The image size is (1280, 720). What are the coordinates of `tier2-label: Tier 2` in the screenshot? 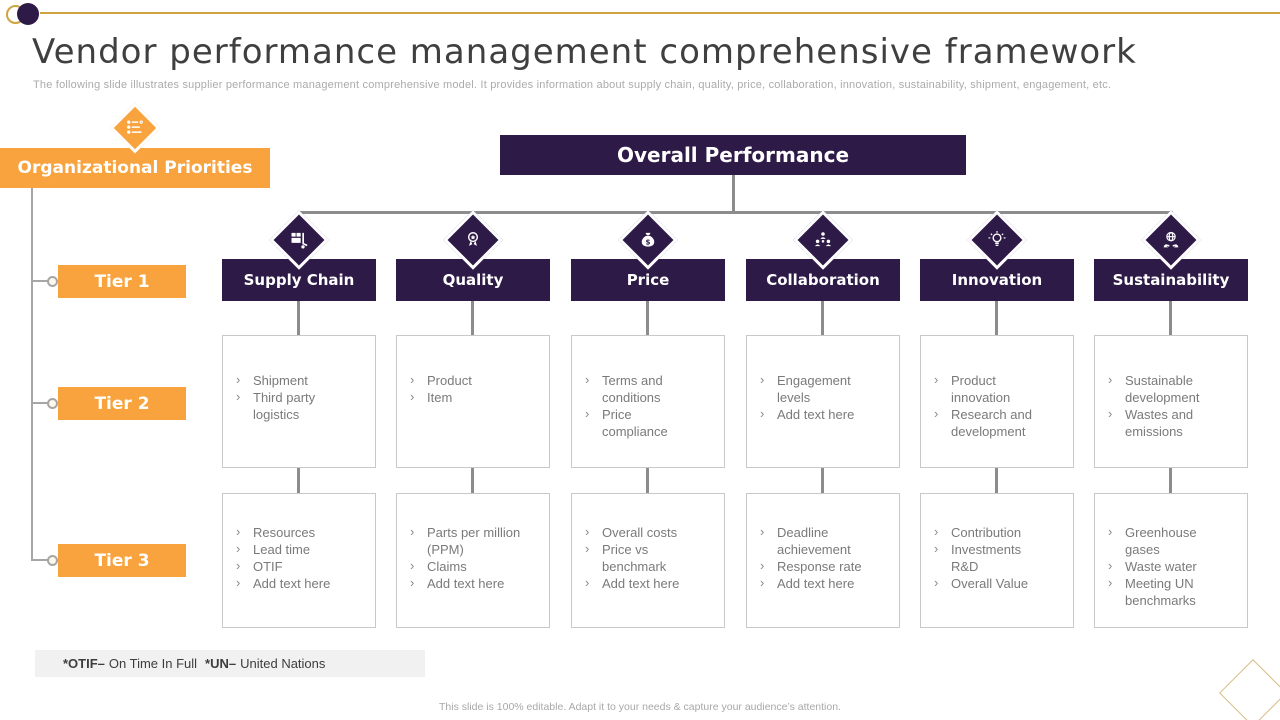 It's located at (122, 403).